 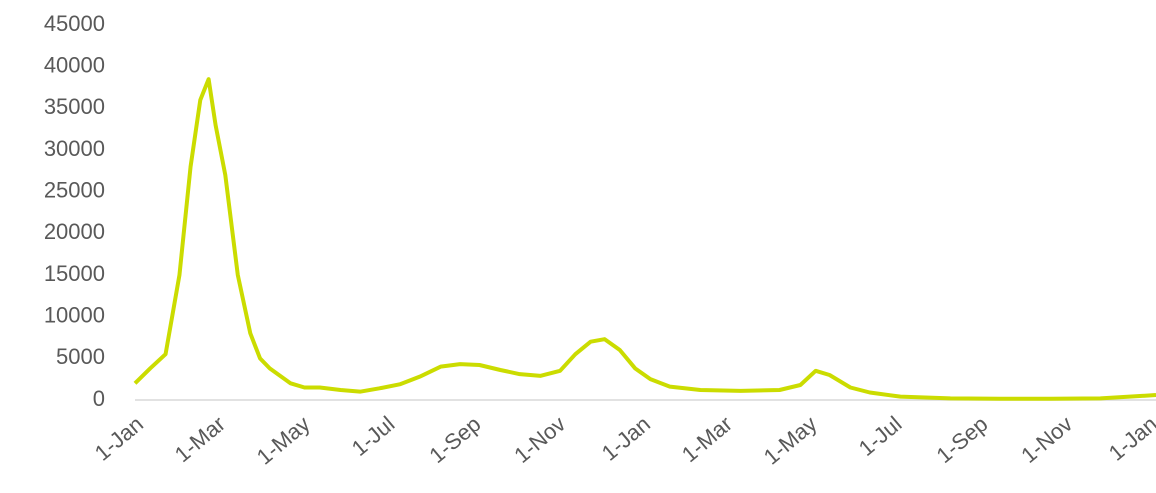 What do you see at coordinates (74, 314) in the screenshot?
I see `y-tick-label: 10000` at bounding box center [74, 314].